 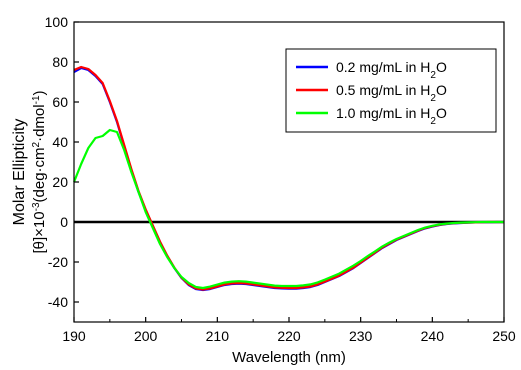 I want to click on y-label-sup: -1, so click(x=36, y=99).